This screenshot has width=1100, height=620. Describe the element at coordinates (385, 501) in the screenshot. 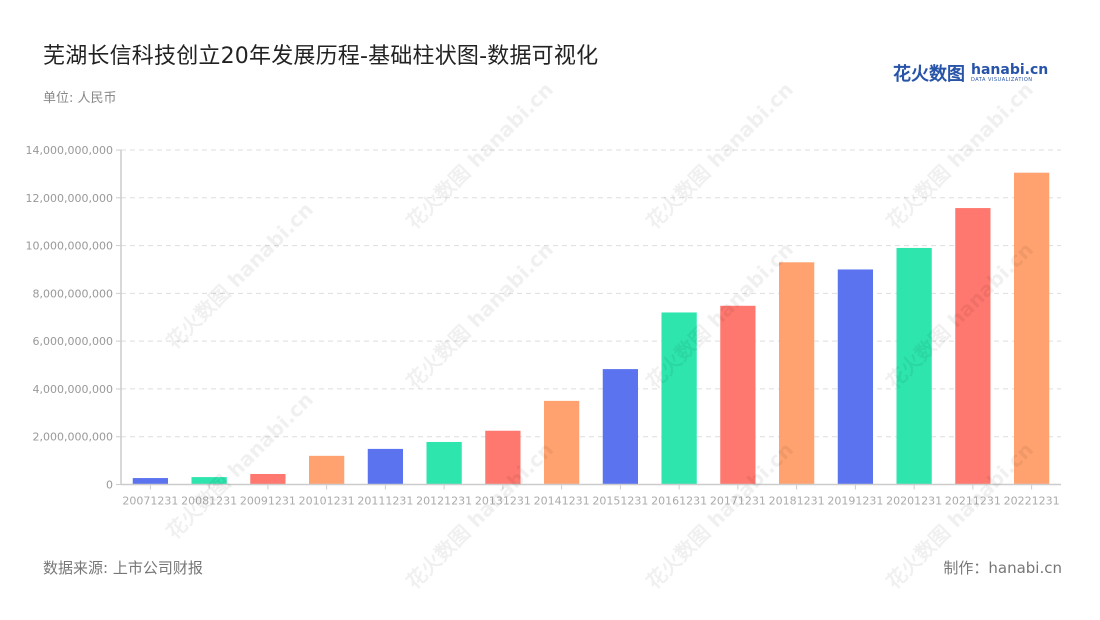

I see `x-tick-label: 20111231` at that location.